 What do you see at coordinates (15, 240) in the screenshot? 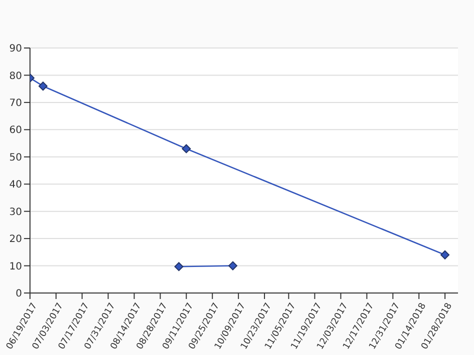
I see `y-tick-label: 20` at bounding box center [15, 240].